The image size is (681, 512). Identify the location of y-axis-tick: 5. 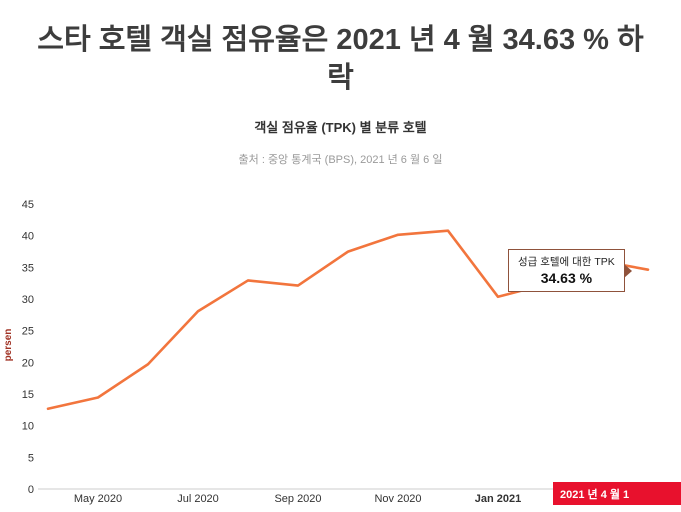
(31, 458).